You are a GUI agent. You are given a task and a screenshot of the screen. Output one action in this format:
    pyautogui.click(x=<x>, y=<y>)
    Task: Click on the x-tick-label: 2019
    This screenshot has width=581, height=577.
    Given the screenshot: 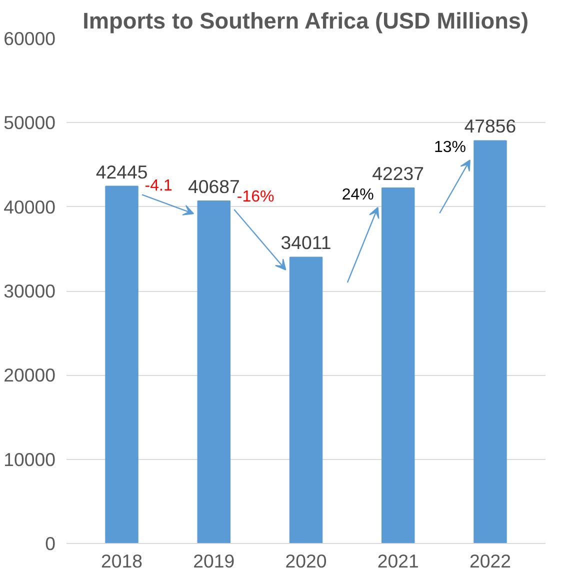 What is the action you would take?
    pyautogui.click(x=214, y=561)
    